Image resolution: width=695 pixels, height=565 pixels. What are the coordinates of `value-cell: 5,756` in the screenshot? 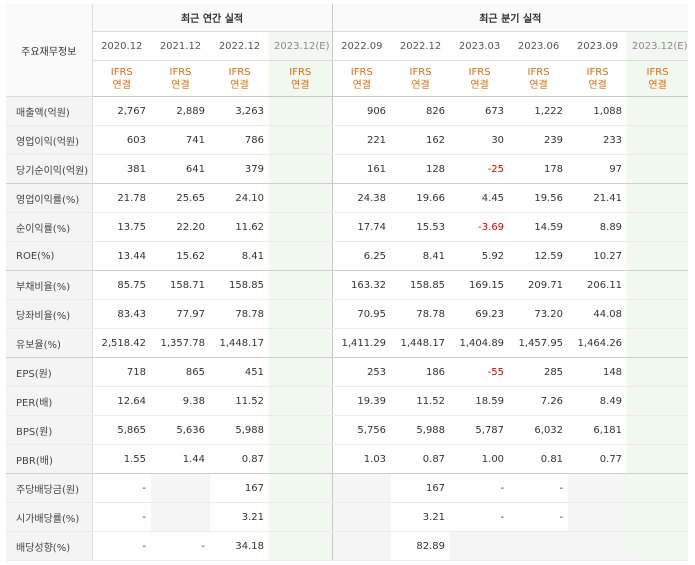 It's located at (361, 430).